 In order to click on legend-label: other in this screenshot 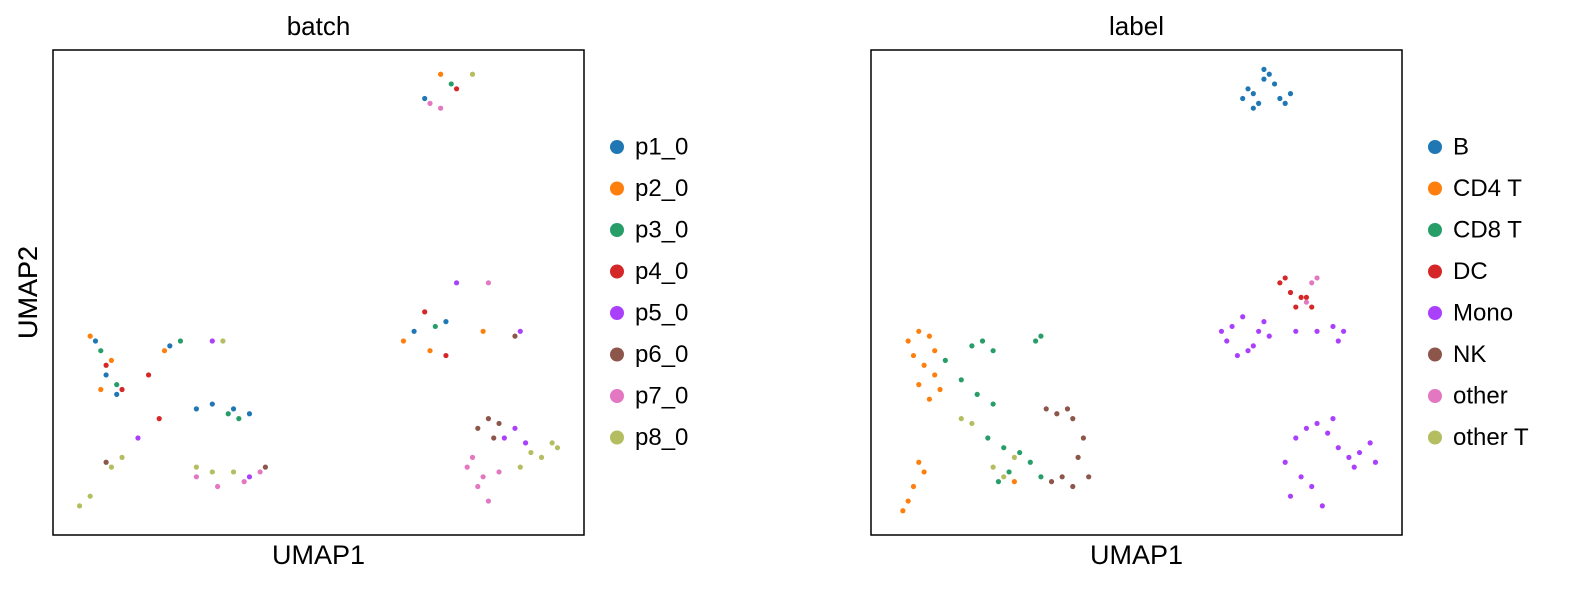, I will do `click(1480, 395)`.